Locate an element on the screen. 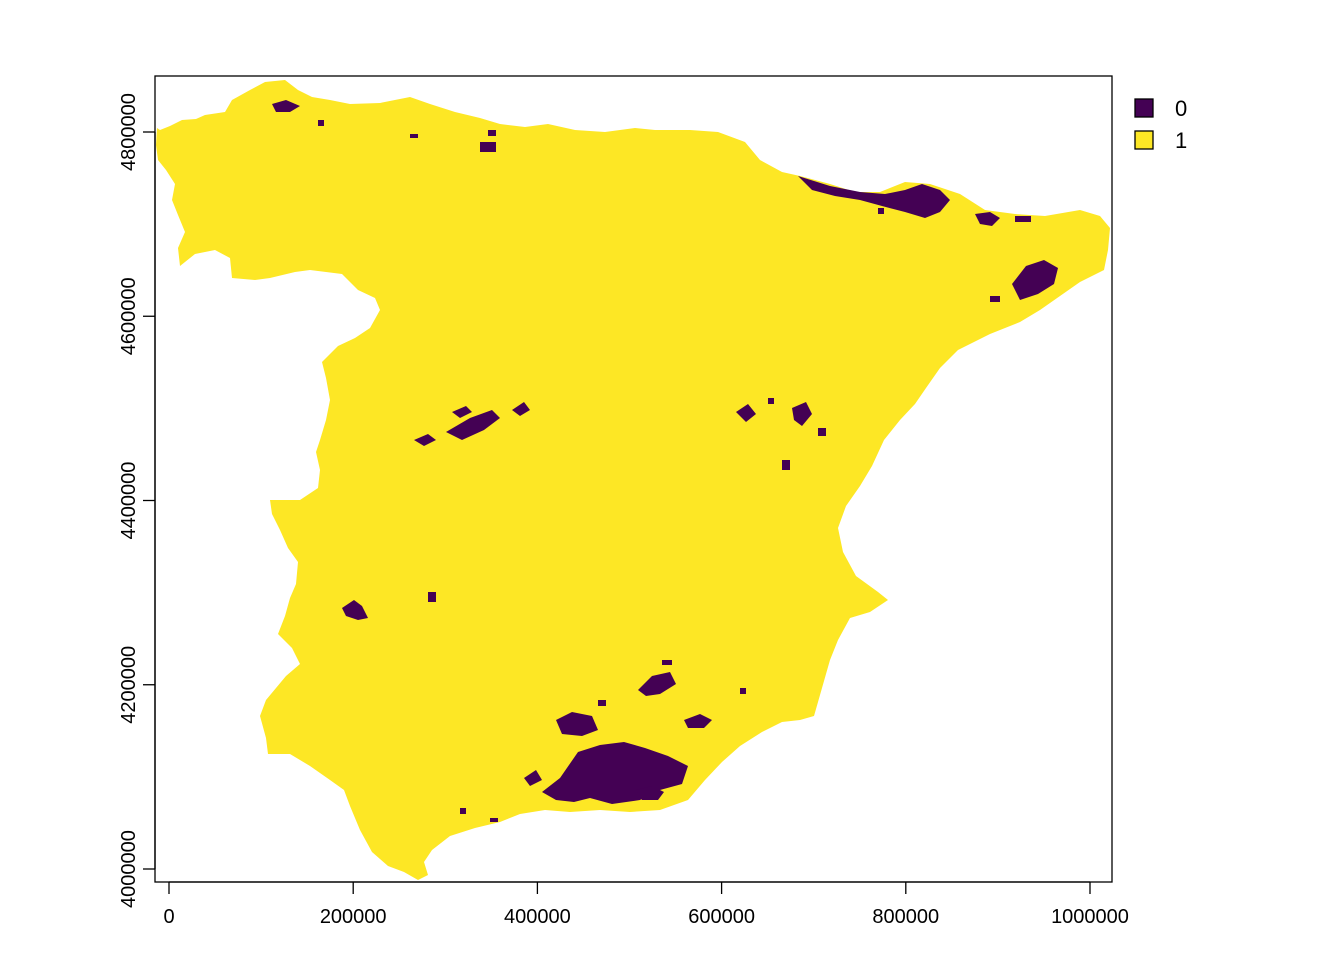 This screenshot has height=960, width=1344. legend-label-0: 0 is located at coordinates (1181, 108).